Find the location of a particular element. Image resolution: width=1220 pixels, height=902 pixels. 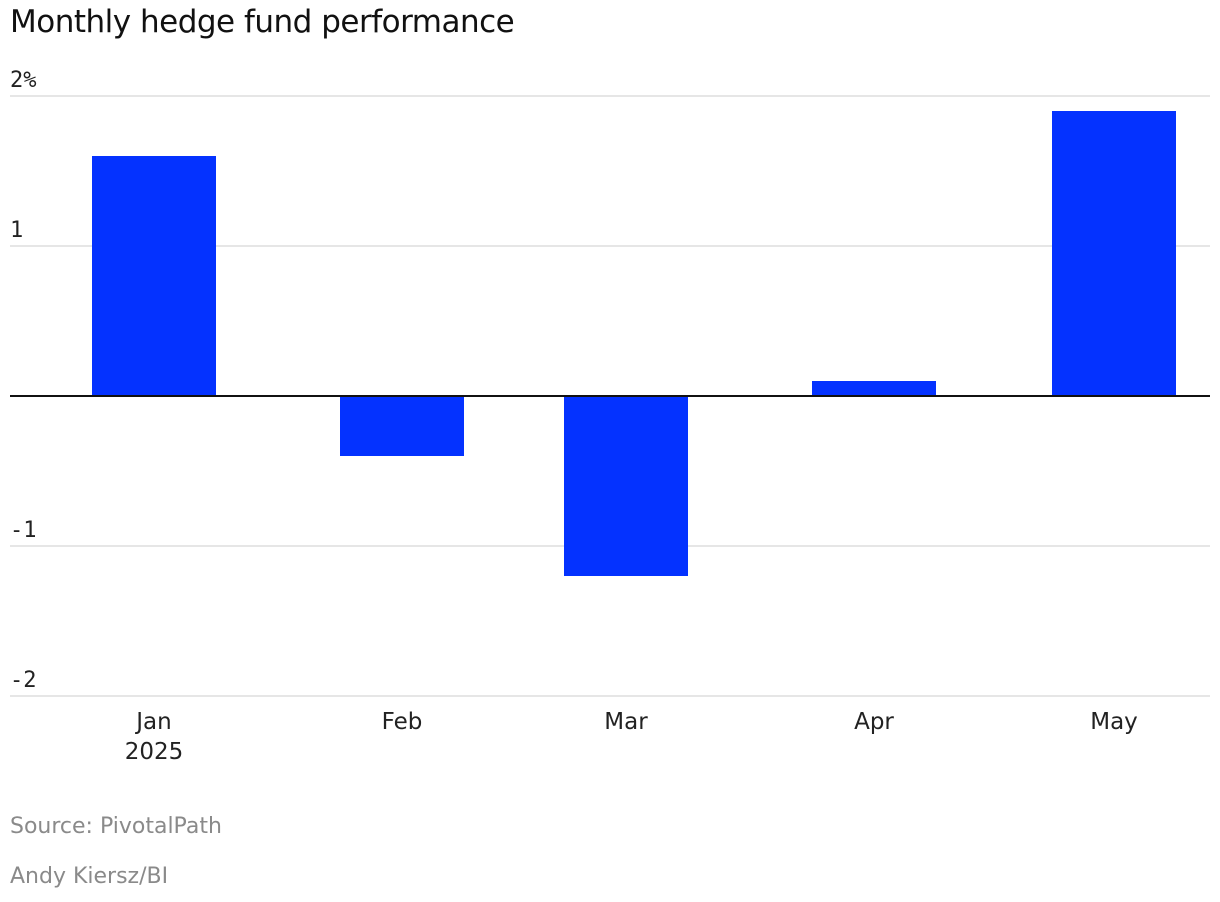

x-tick-label: Jan is located at coordinates (152, 722).